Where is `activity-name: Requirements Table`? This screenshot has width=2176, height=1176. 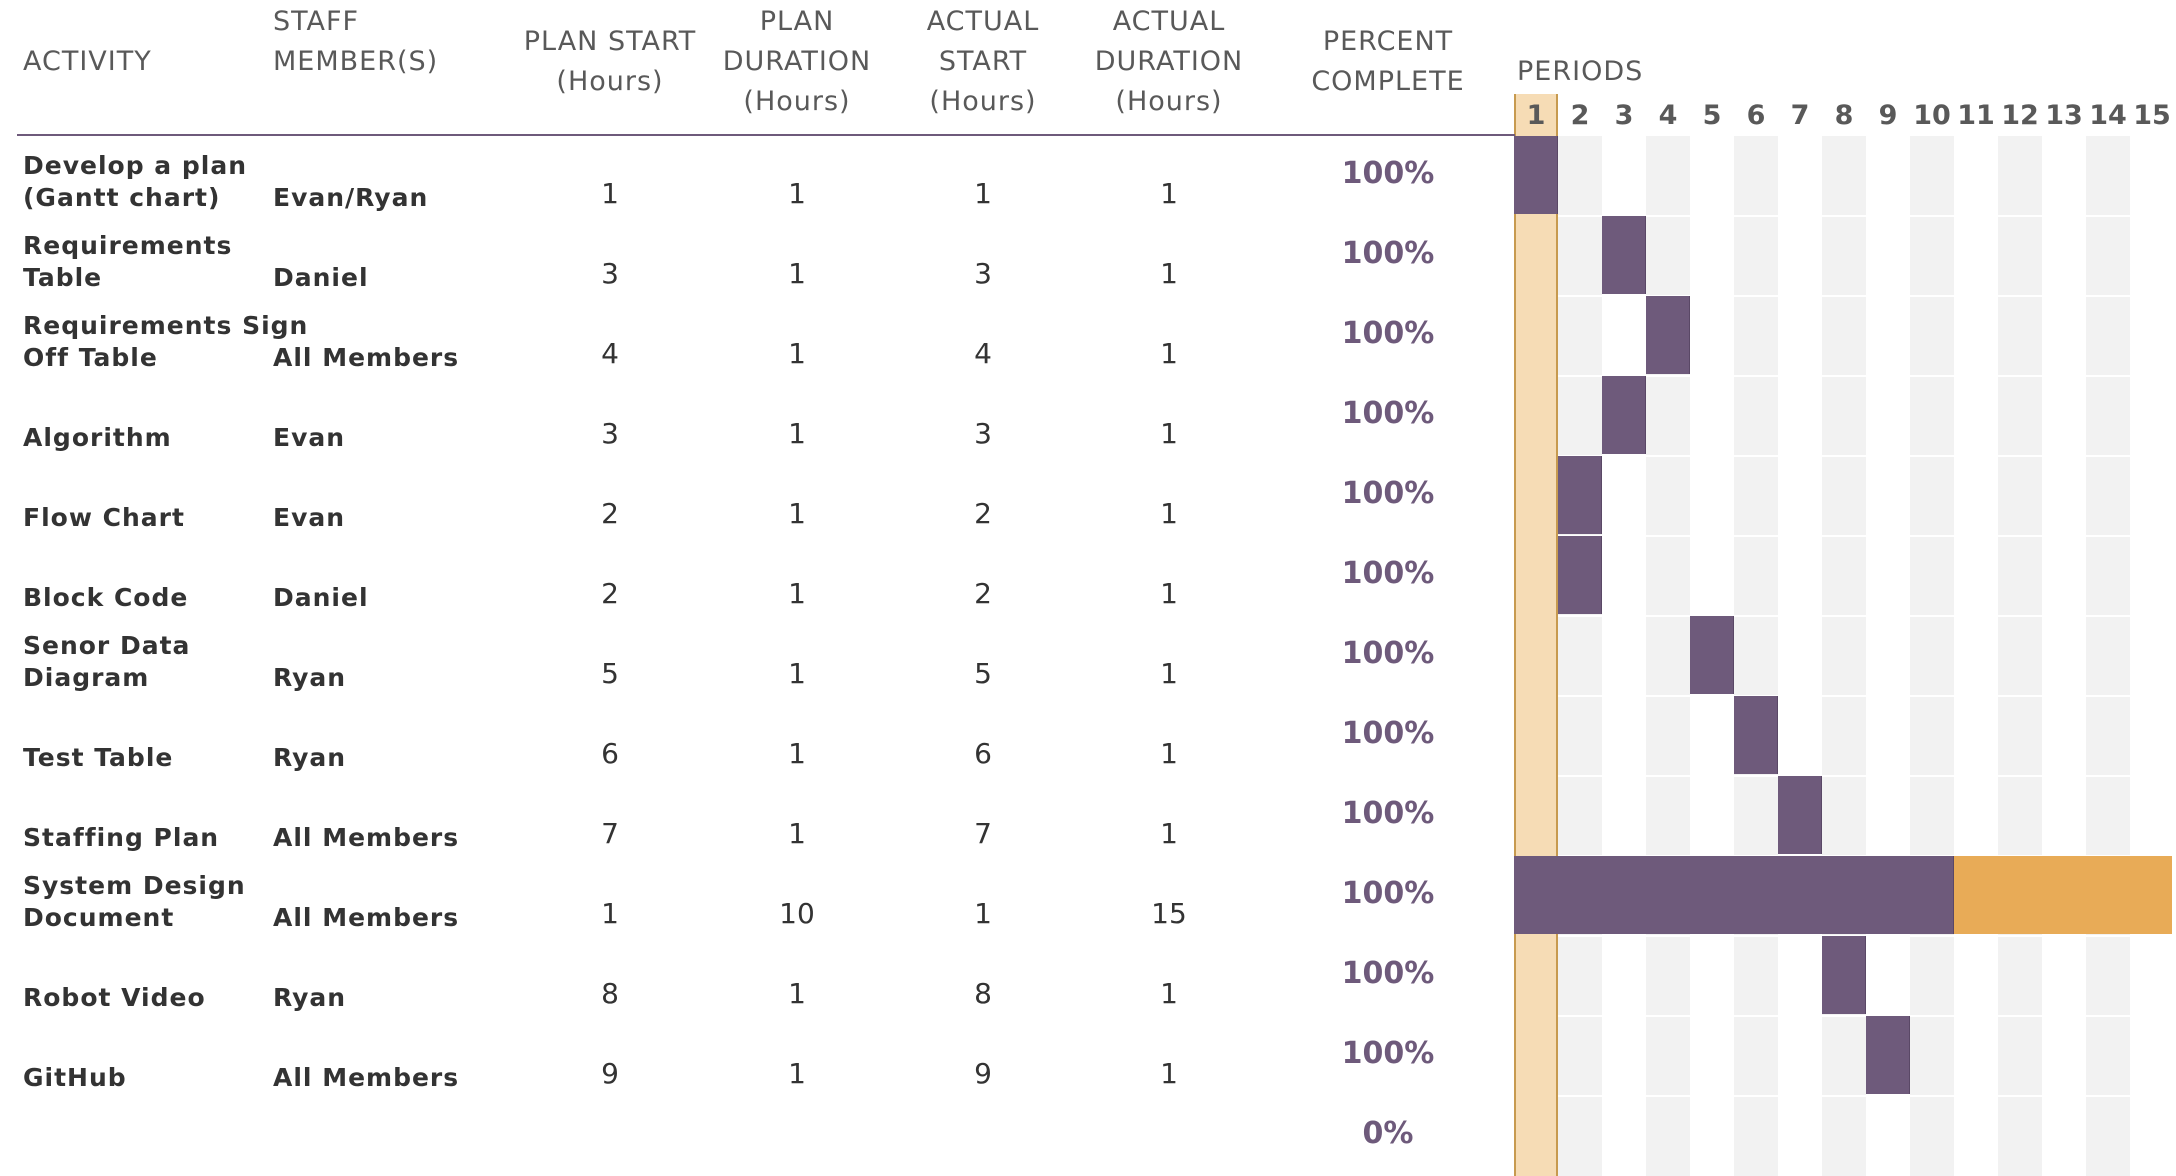 activity-name: Requirements Table is located at coordinates (128, 261).